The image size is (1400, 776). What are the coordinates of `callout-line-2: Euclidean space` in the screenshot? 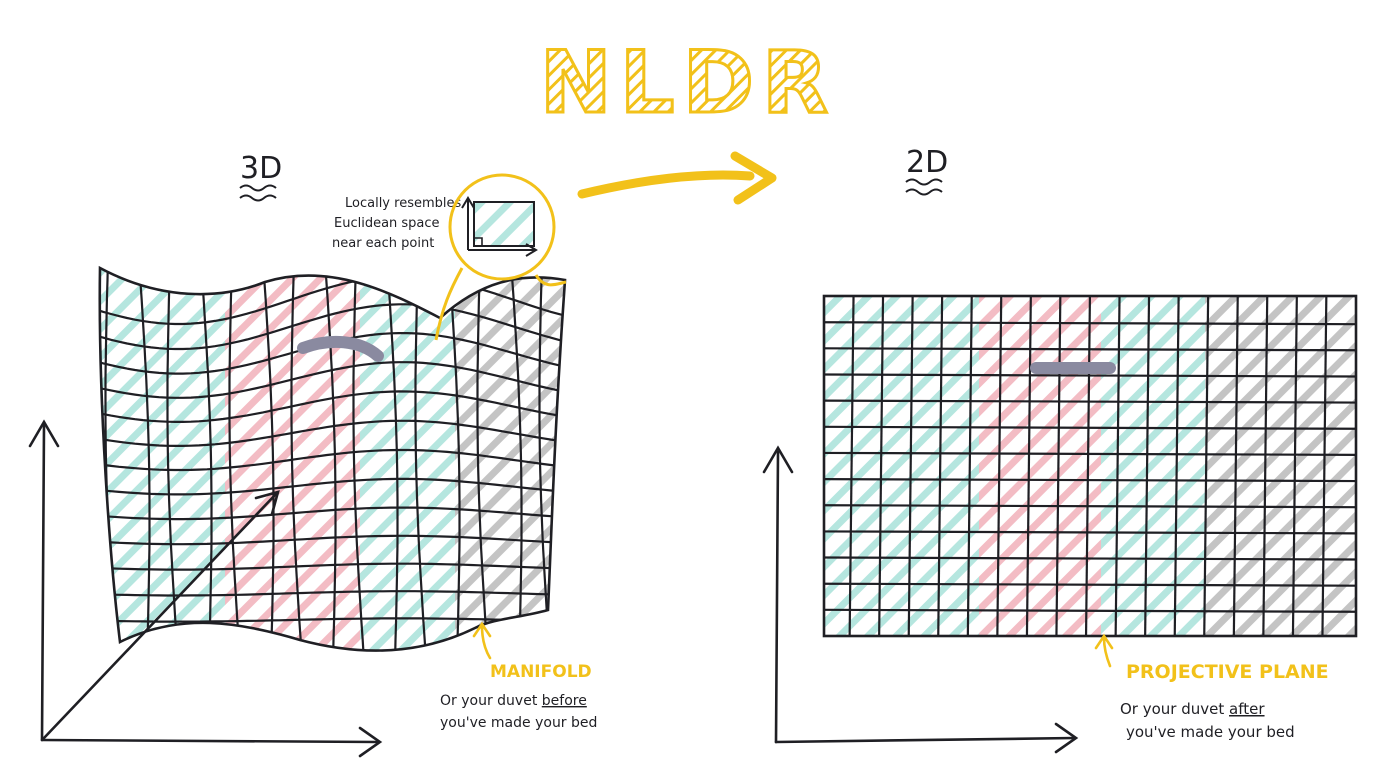 It's located at (387, 223).